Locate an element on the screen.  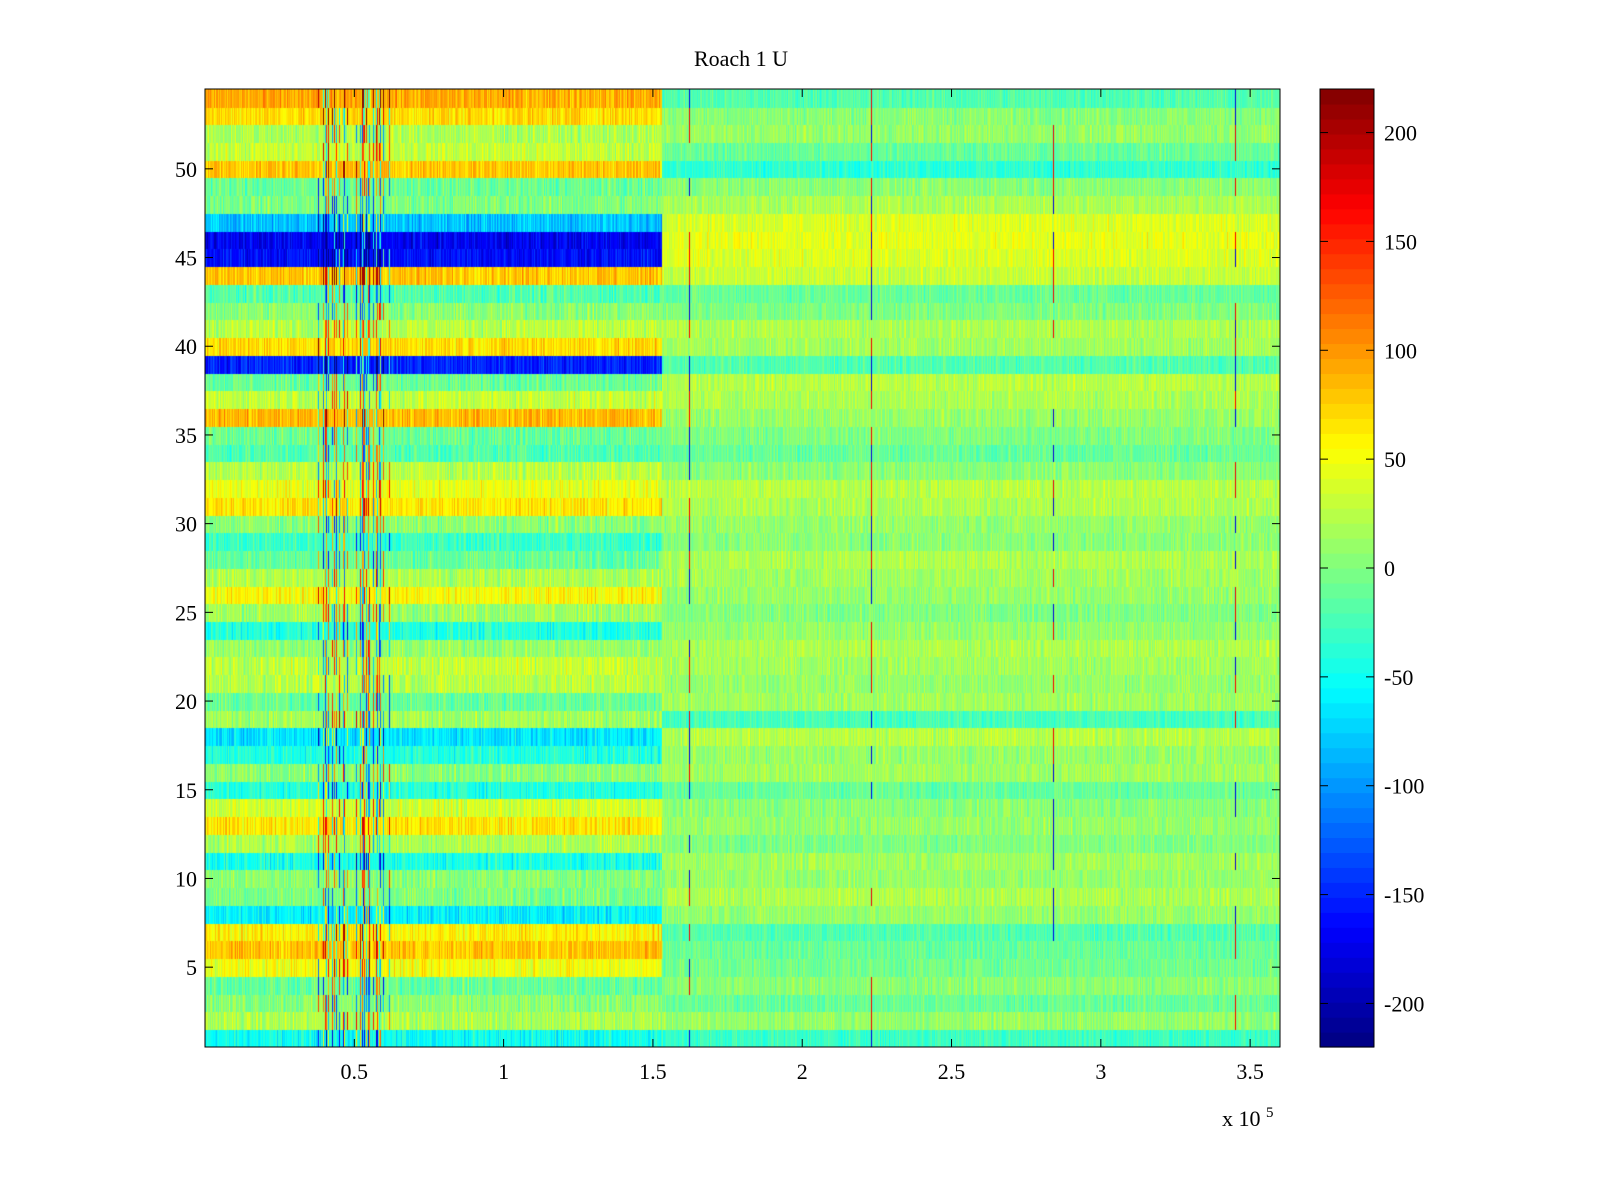
colorbar is located at coordinates (1347, 568).